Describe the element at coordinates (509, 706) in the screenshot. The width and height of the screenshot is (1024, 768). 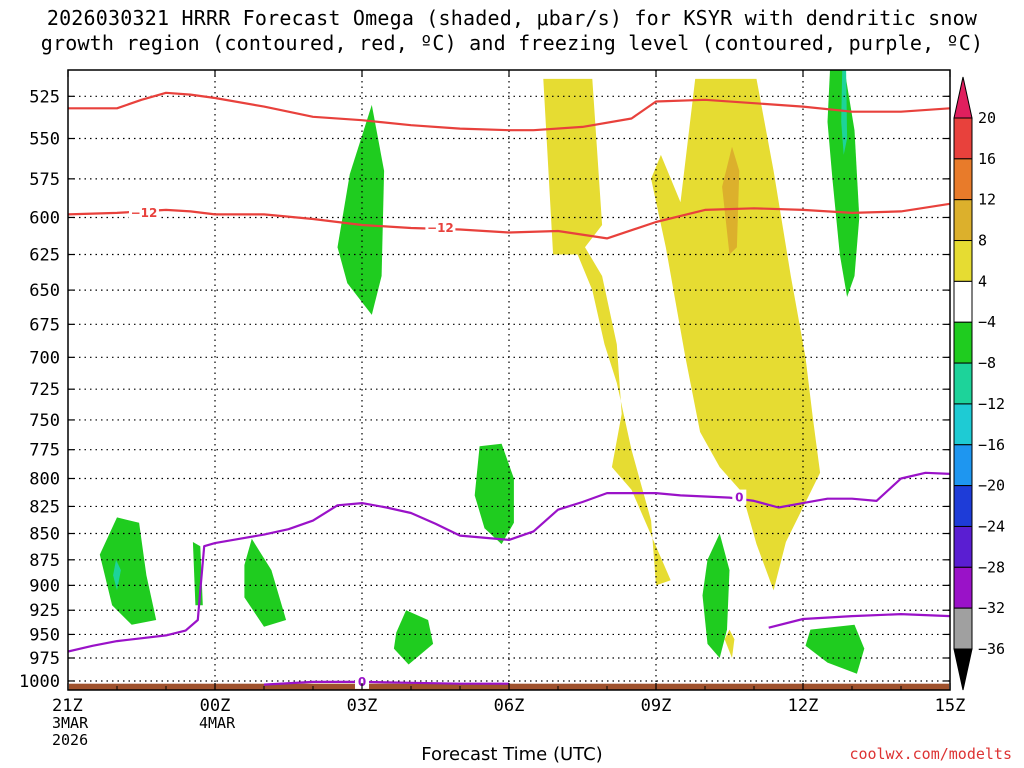
I see `x-tick-label-06Z: 06Z` at that location.